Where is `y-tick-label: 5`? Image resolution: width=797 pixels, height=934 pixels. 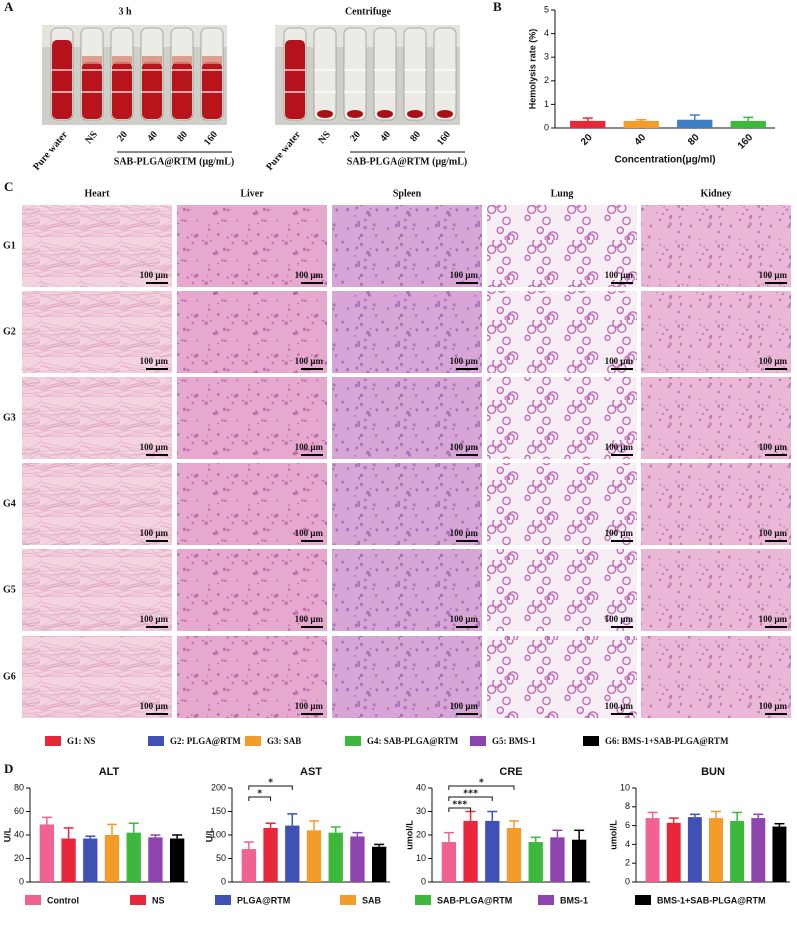 y-tick-label: 5 is located at coordinates (546, 9).